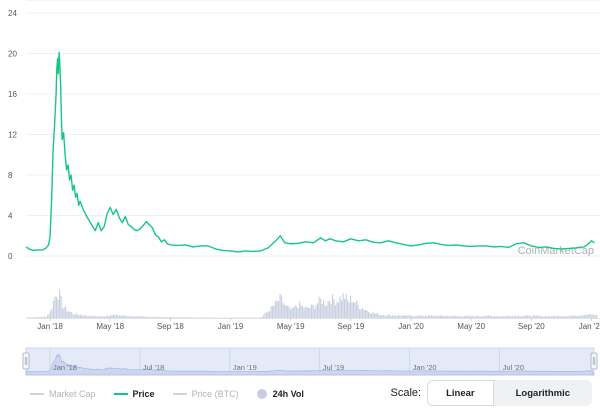 This screenshot has width=600, height=408. I want to click on navigator-right-handle, so click(594, 361).